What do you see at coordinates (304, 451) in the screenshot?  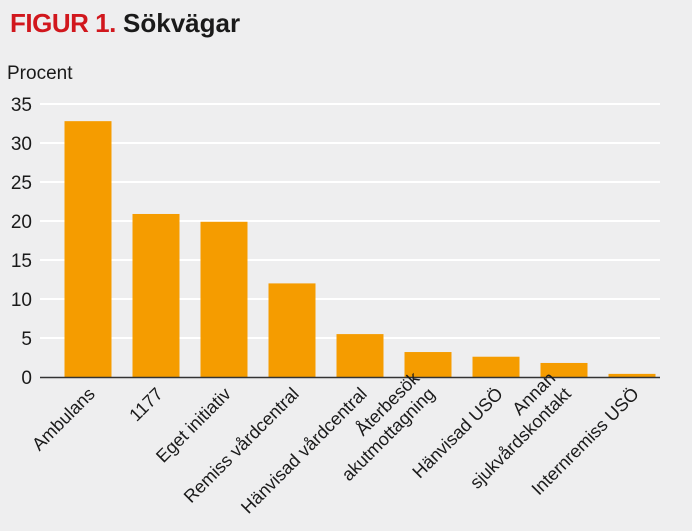 I see `x-tick-label: Hänvisad vårdcentral` at bounding box center [304, 451].